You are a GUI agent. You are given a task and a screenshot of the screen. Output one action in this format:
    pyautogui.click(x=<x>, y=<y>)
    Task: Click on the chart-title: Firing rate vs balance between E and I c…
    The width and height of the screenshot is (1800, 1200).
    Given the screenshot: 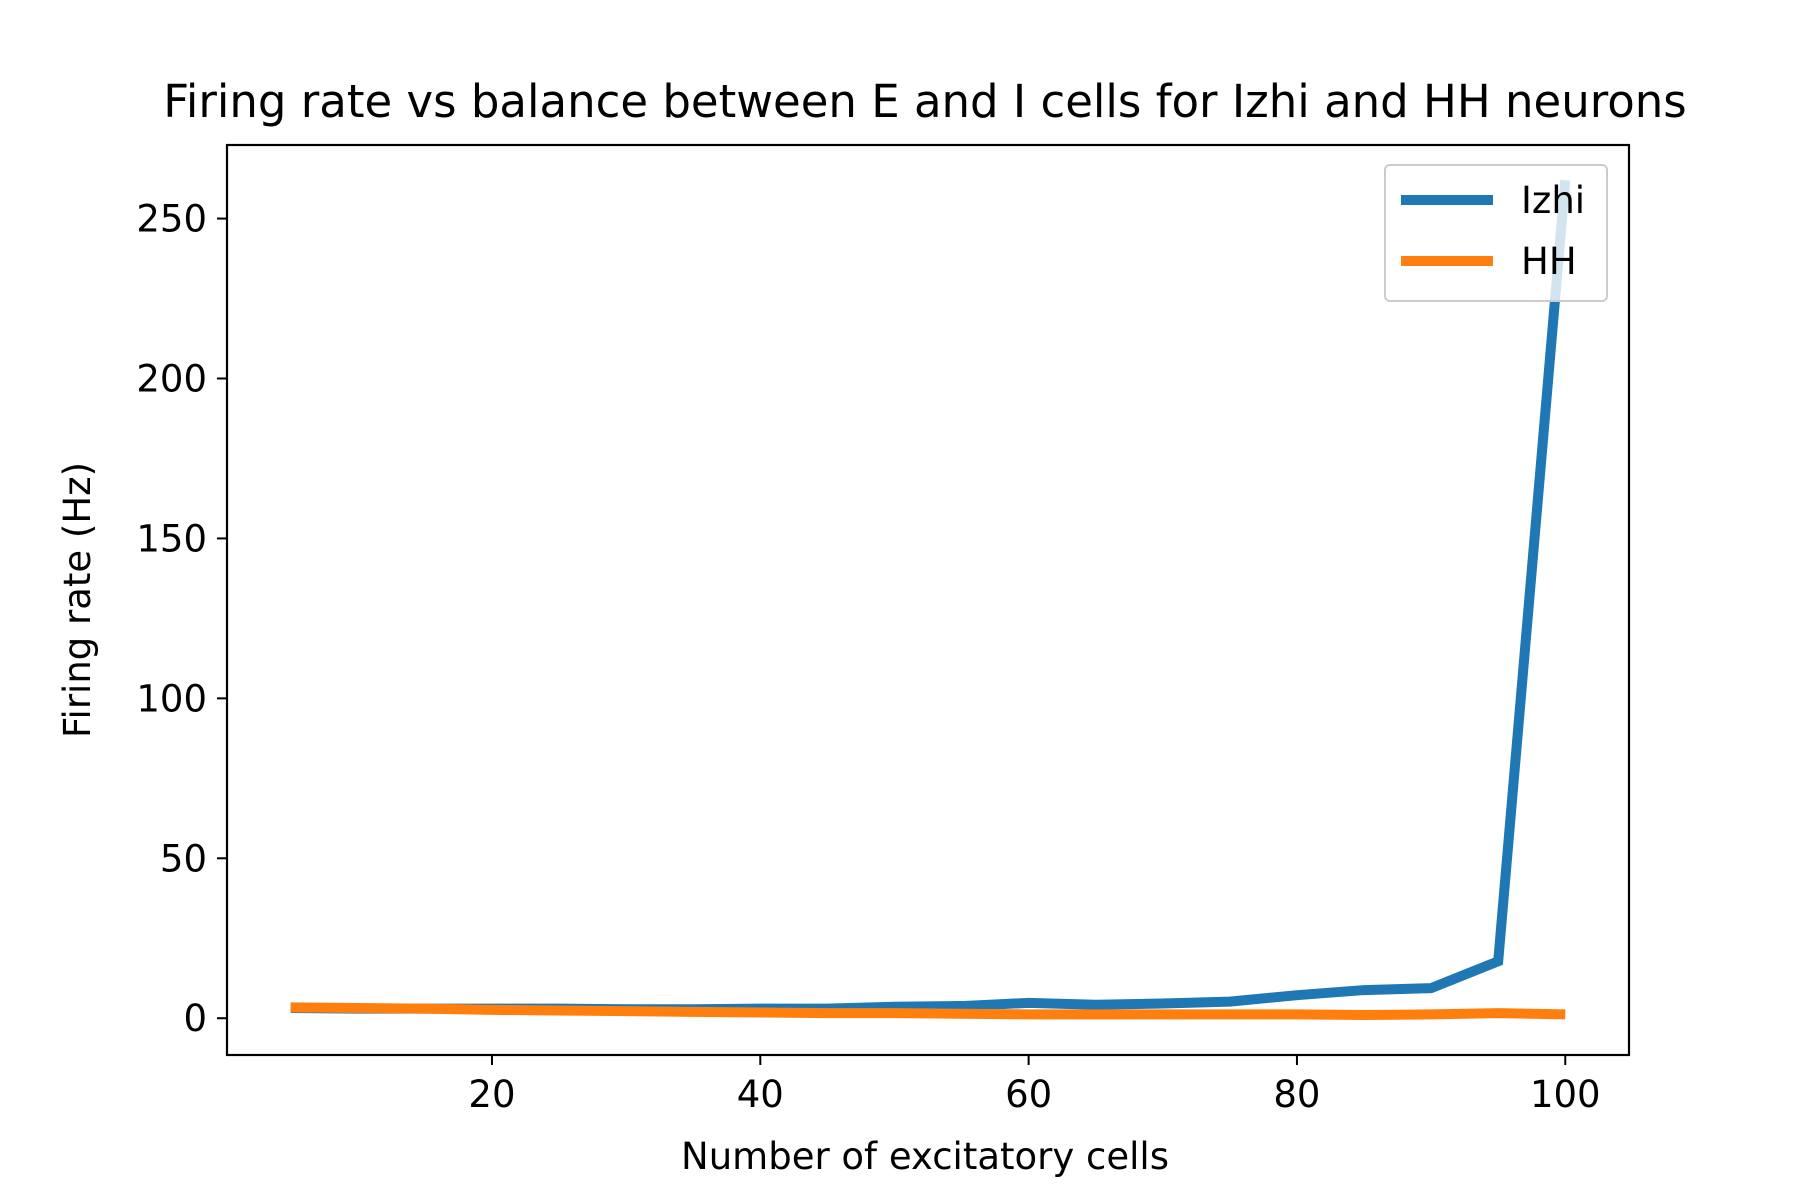 What is the action you would take?
    pyautogui.click(x=925, y=101)
    